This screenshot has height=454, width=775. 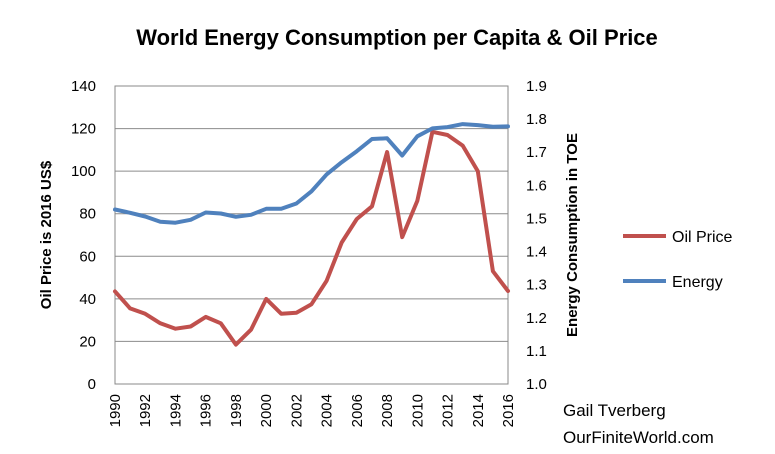 What do you see at coordinates (236, 410) in the screenshot?
I see `x-tick-label: 1998` at bounding box center [236, 410].